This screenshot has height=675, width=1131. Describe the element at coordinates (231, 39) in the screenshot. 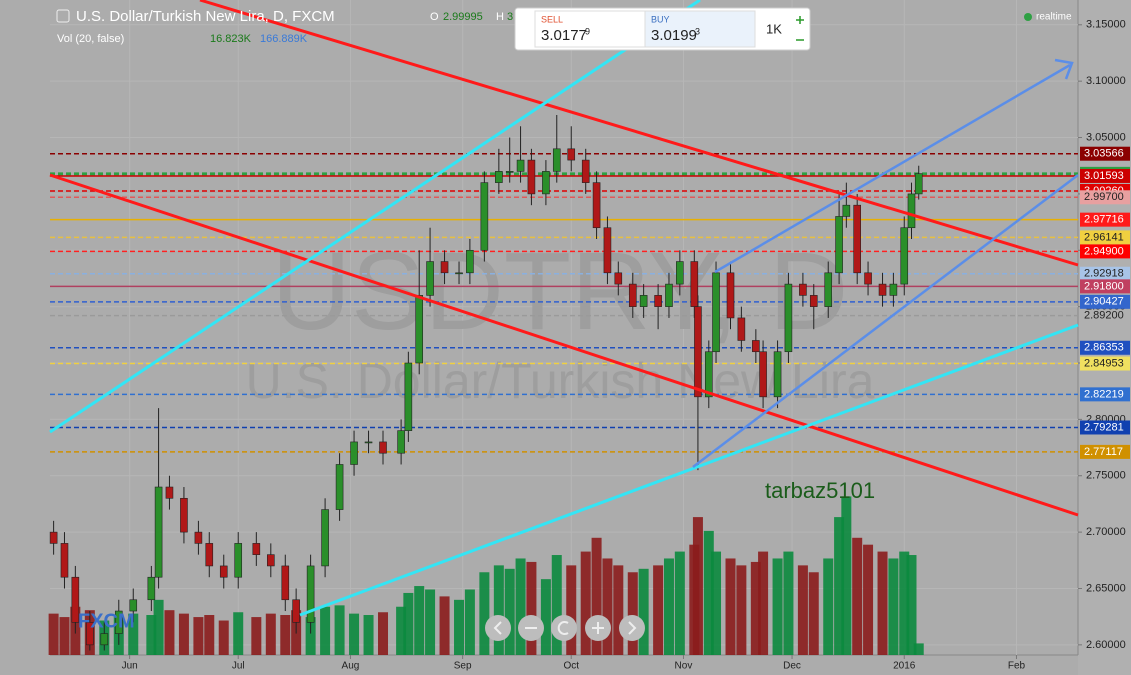

I see `volume-value: 16.823K` at that location.